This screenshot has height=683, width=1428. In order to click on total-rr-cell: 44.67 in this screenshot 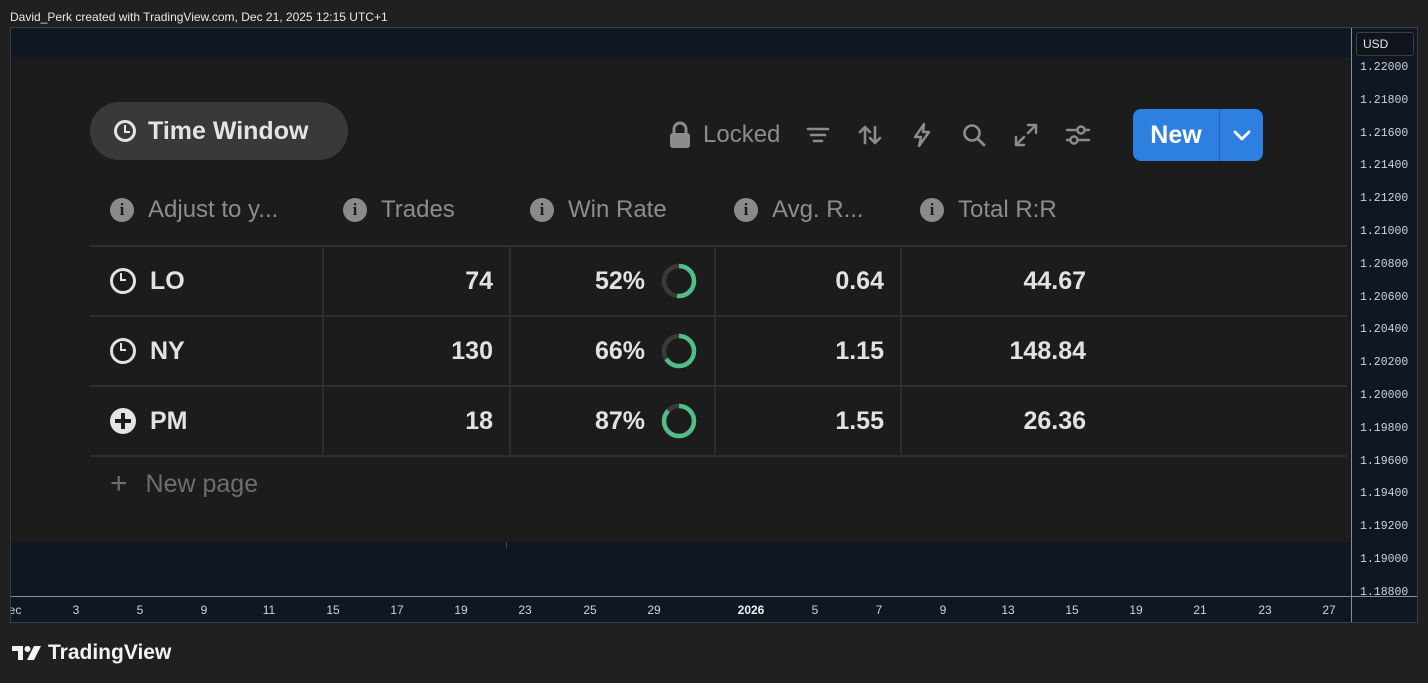, I will do `click(995, 281)`.